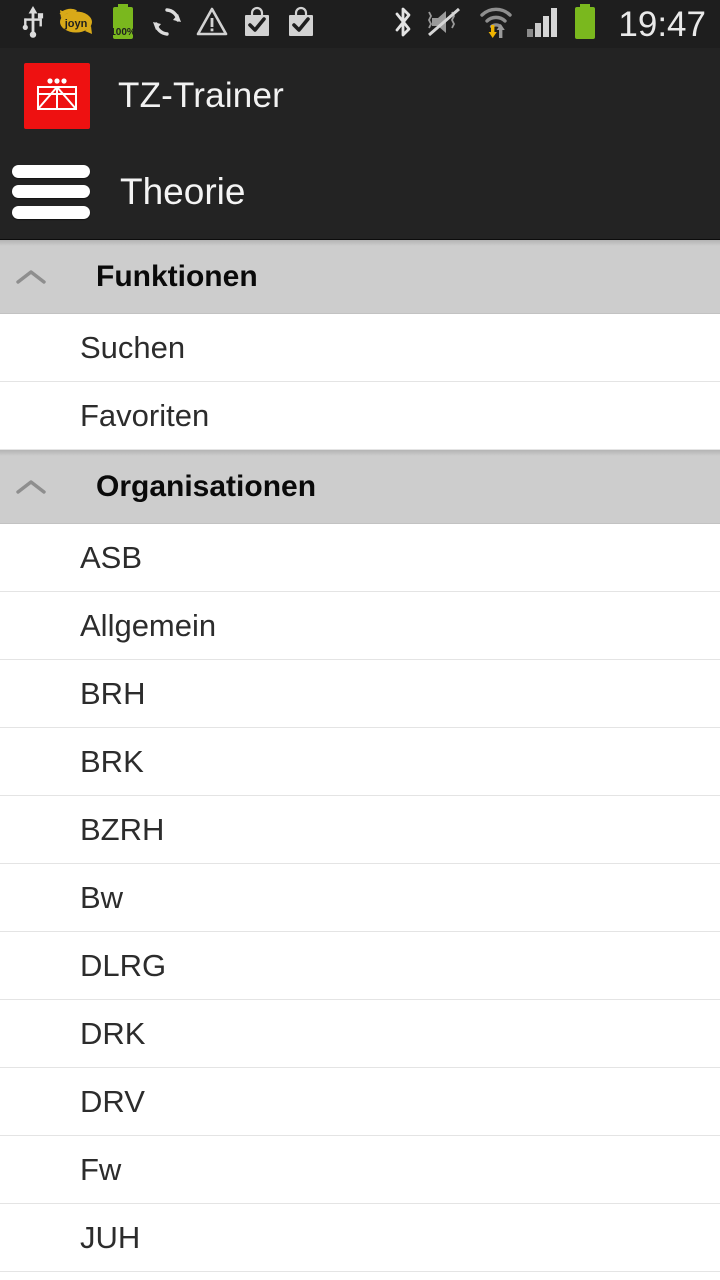 Image resolution: width=720 pixels, height=1280 pixels. I want to click on page-title: Theorie, so click(183, 191).